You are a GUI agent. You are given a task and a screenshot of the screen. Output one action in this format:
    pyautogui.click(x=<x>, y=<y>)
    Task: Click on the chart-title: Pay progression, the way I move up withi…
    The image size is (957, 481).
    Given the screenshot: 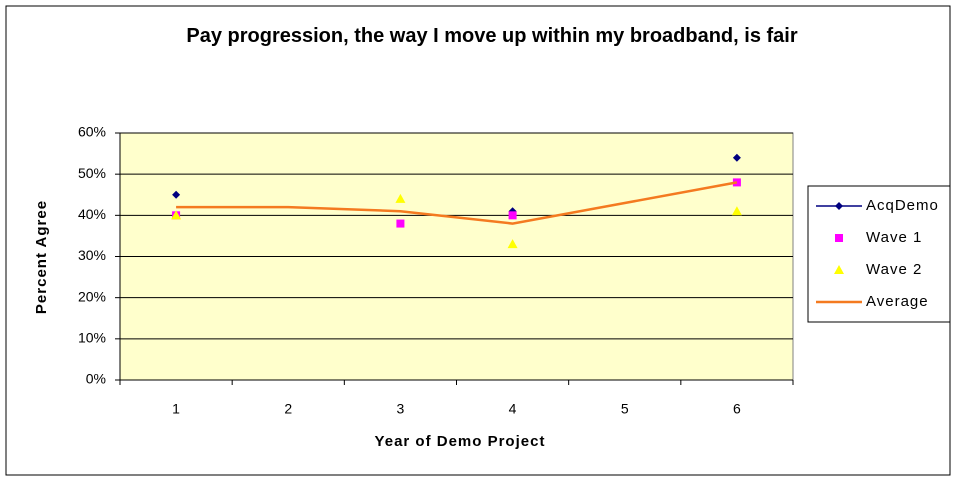 What is the action you would take?
    pyautogui.click(x=492, y=36)
    